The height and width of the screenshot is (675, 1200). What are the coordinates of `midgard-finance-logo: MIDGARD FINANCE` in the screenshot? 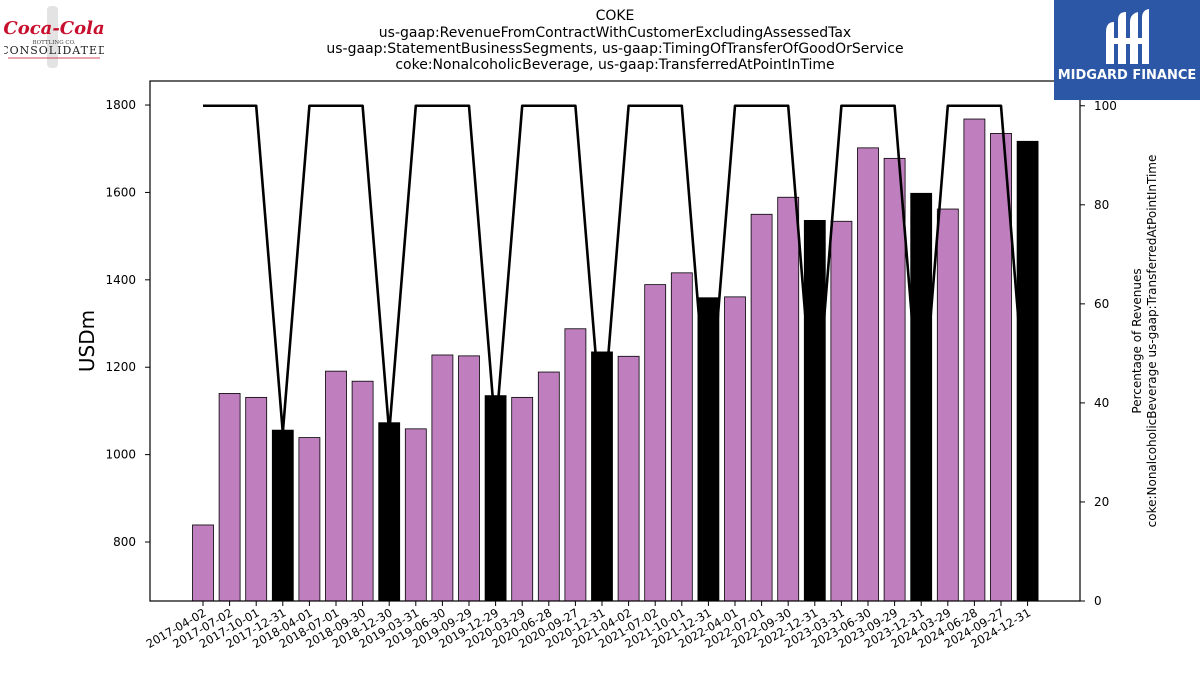 It's located at (1127, 50).